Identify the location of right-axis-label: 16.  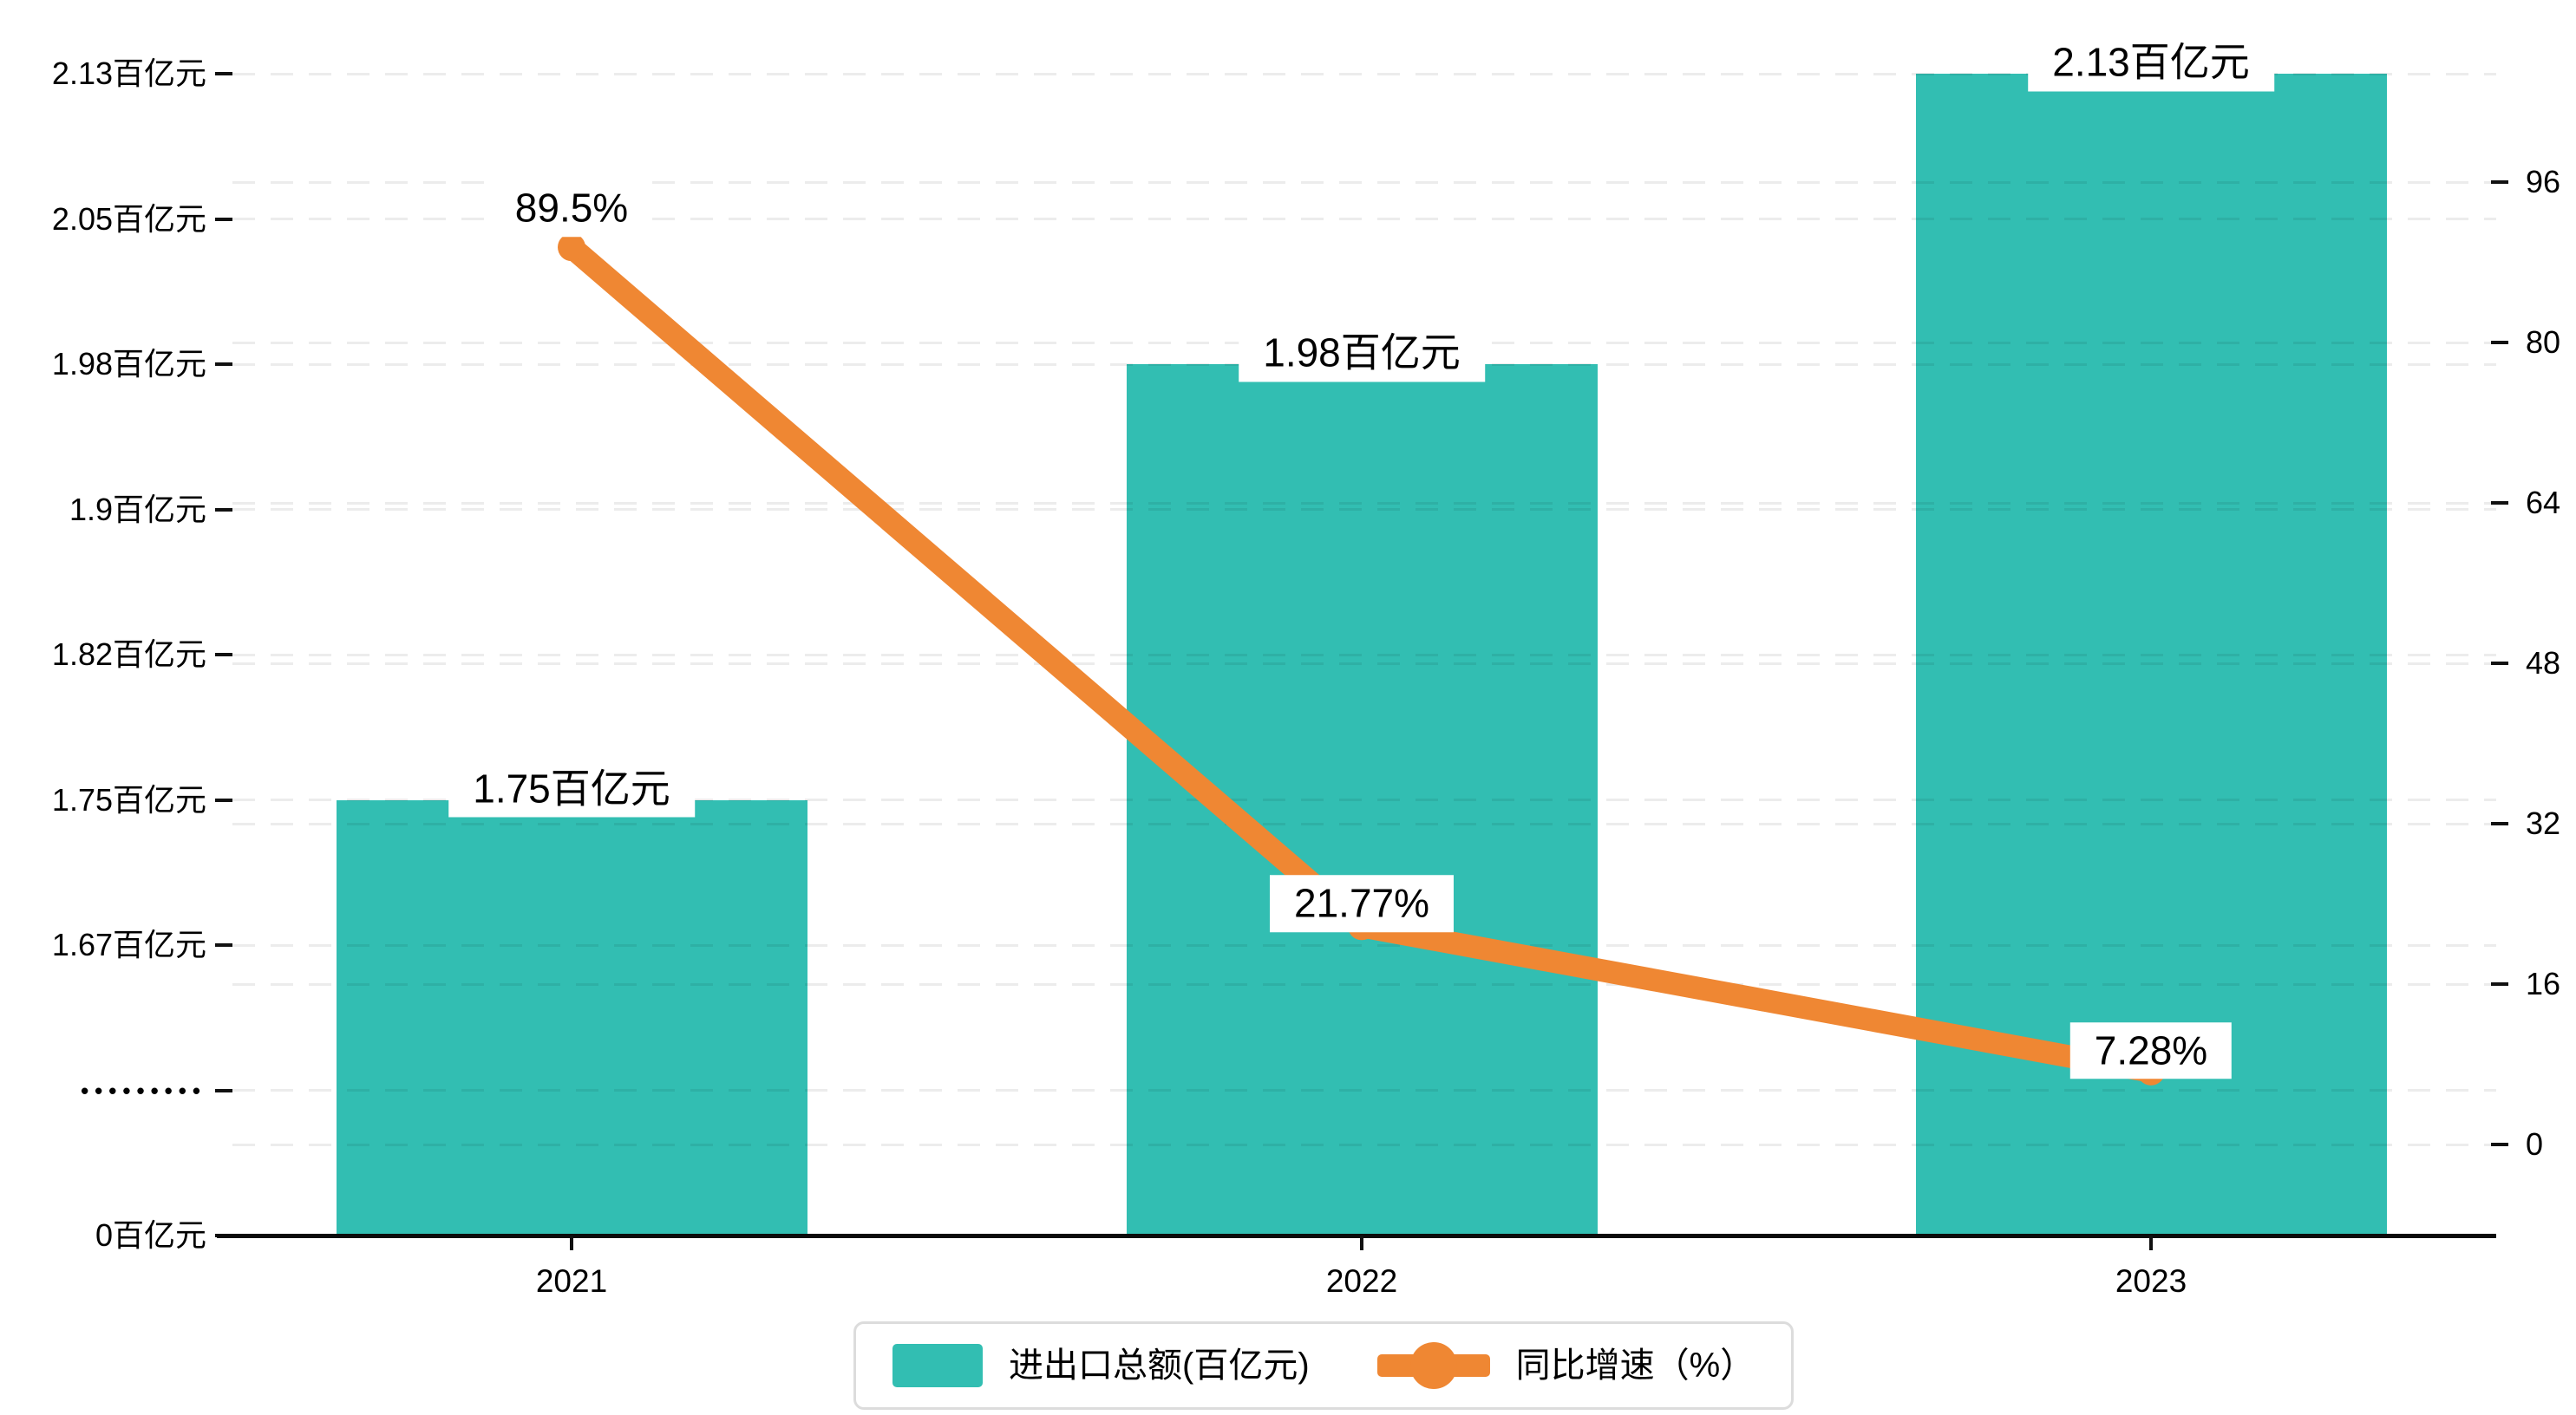
(2543, 983).